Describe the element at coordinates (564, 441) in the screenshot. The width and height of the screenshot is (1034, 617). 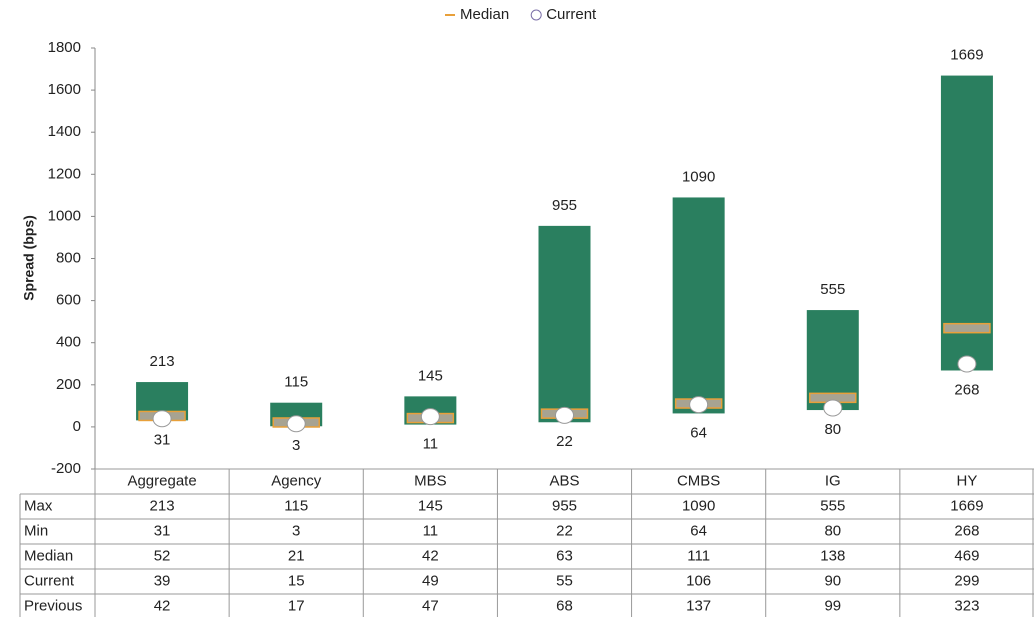
I see `min-label: 22` at that location.